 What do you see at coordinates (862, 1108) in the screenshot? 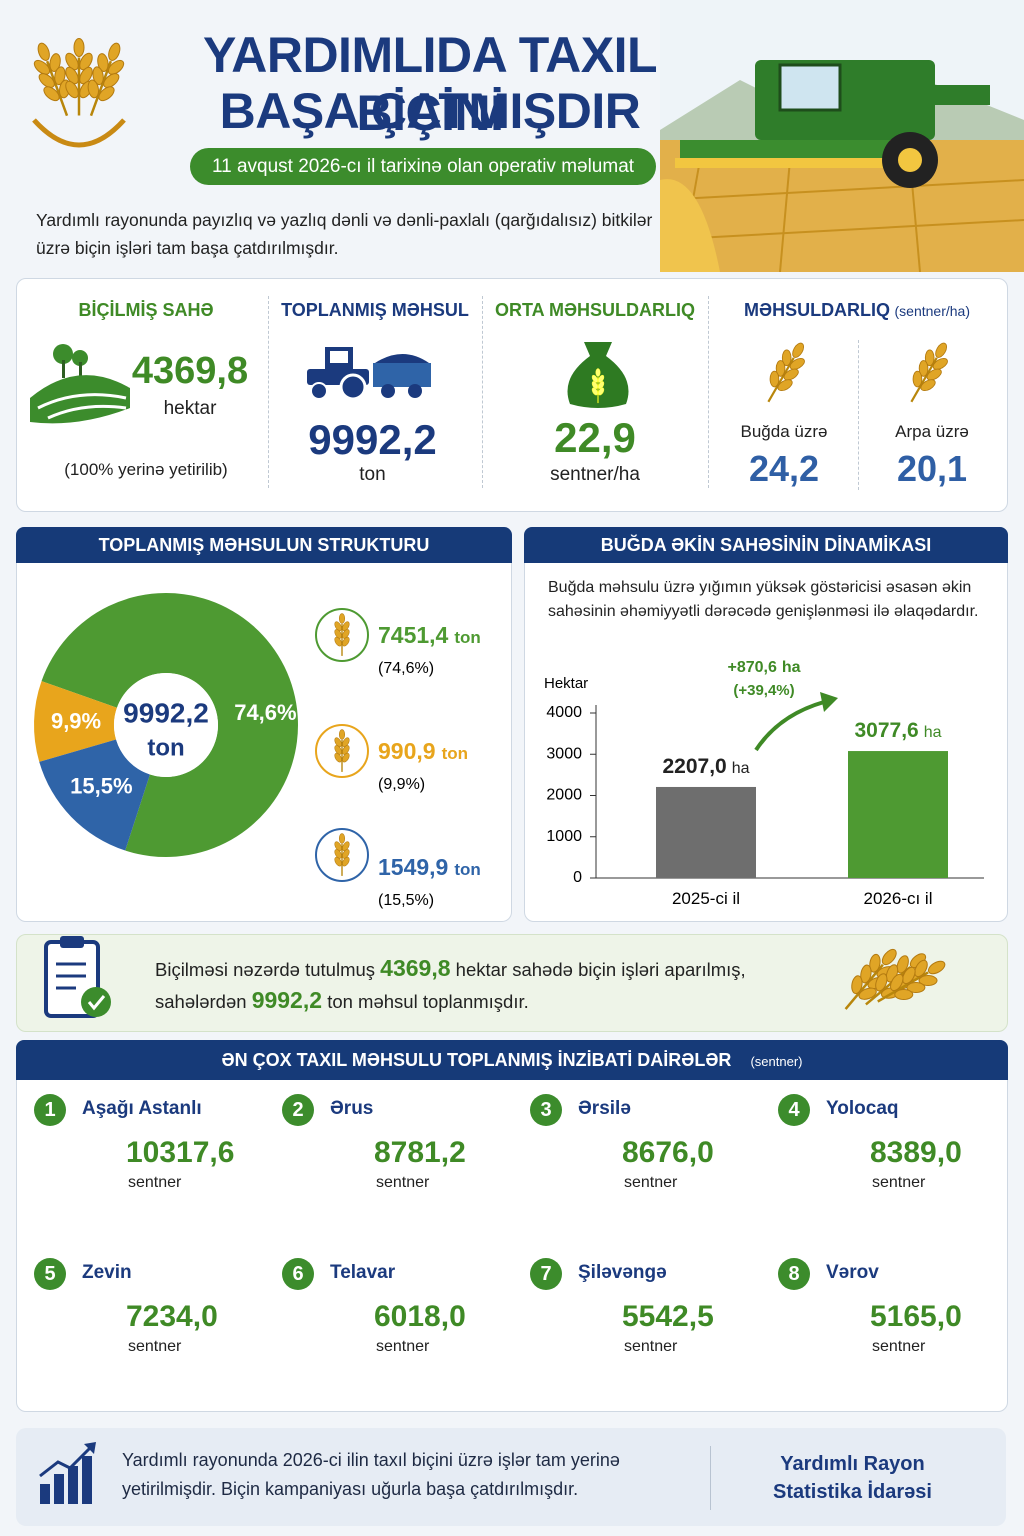
I see `district-name: Yolocaq` at bounding box center [862, 1108].